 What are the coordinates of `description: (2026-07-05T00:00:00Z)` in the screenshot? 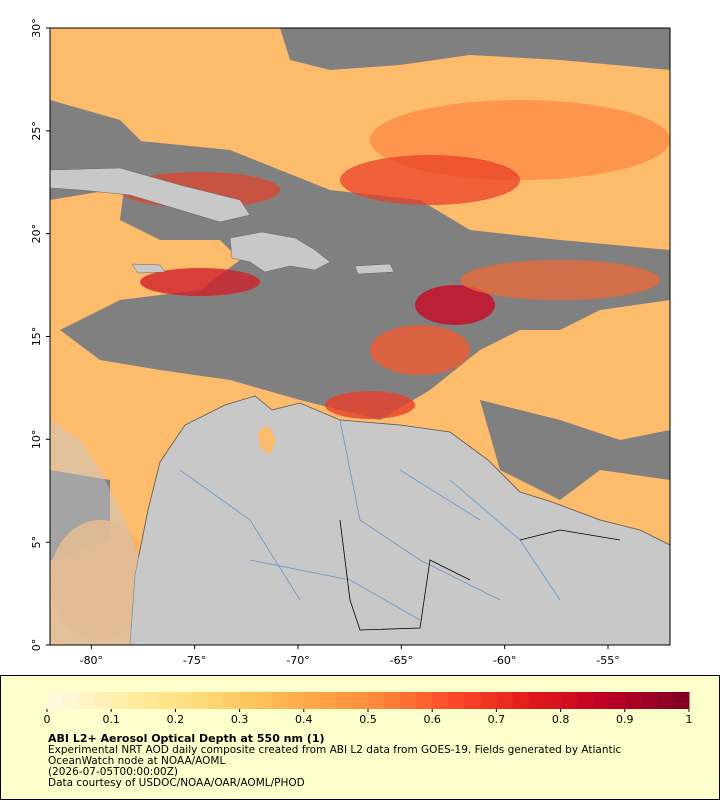 It's located at (113, 772).